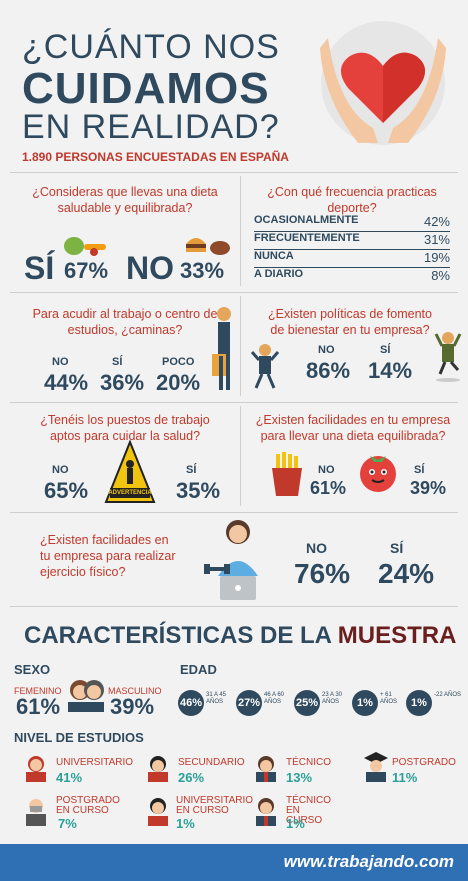 The width and height of the screenshot is (468, 881). What do you see at coordinates (66, 382) in the screenshot?
I see `walk-no-value: 44%` at bounding box center [66, 382].